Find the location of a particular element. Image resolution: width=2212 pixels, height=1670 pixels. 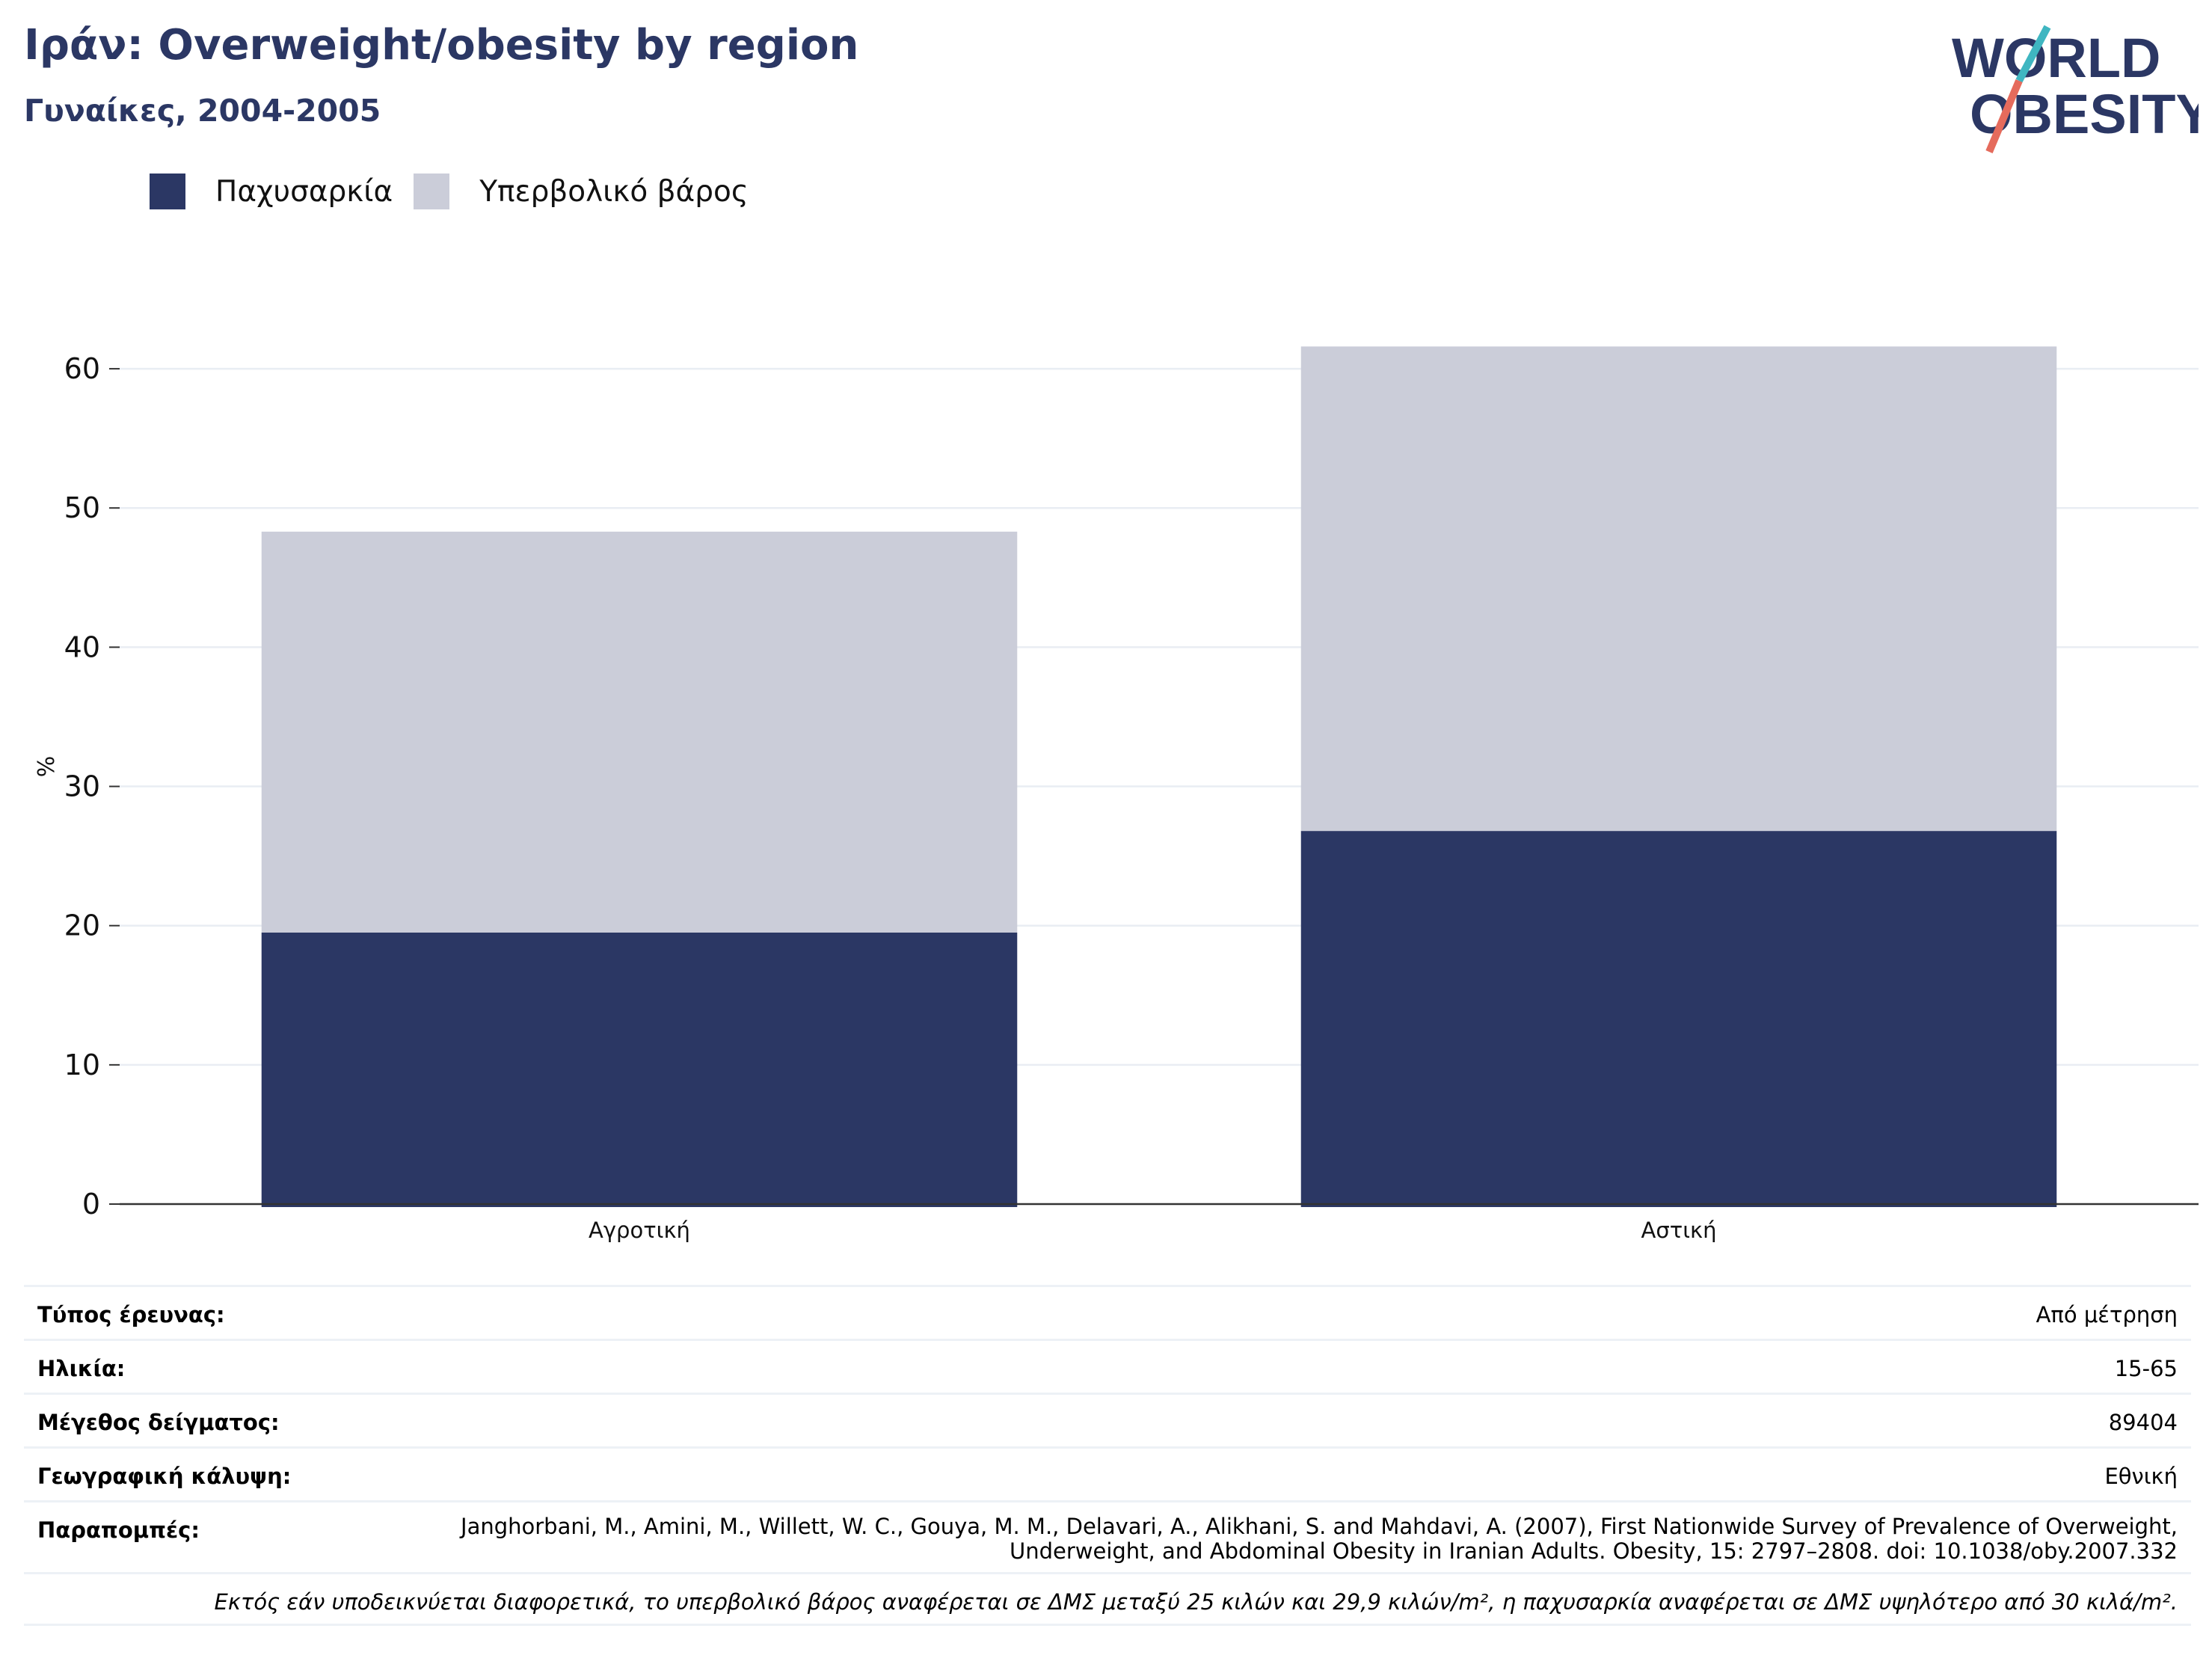

x-tick-label: Αστική is located at coordinates (1679, 1230).